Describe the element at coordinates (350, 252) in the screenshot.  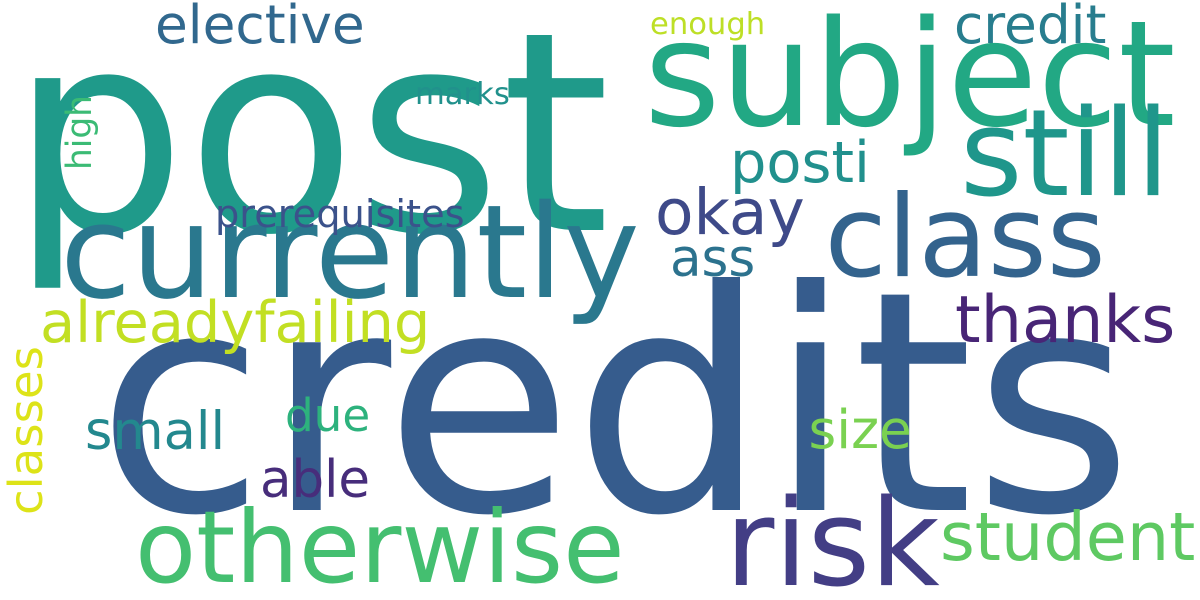
I see `word-currently: currently` at that location.